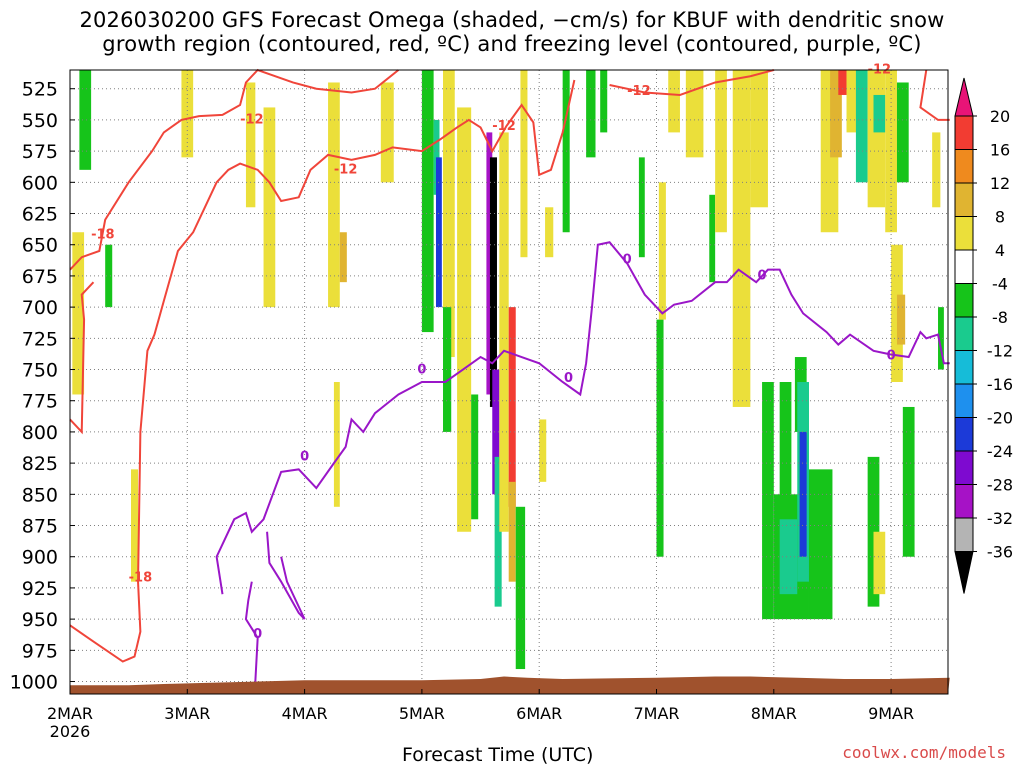  I want to click on temp-contour-left, so click(82, 358).